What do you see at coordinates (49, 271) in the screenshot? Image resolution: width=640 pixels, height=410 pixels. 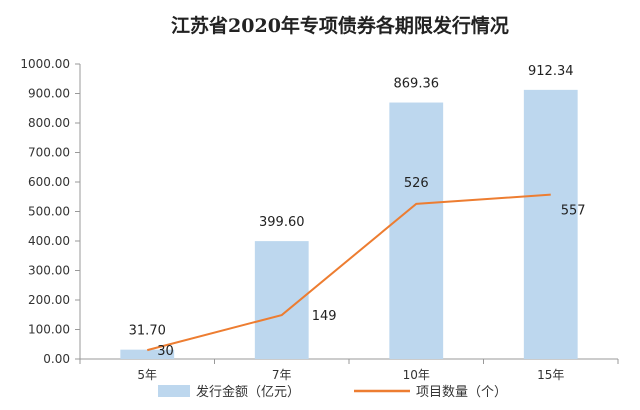 I see `y-tick-label: 300.00` at bounding box center [49, 271].